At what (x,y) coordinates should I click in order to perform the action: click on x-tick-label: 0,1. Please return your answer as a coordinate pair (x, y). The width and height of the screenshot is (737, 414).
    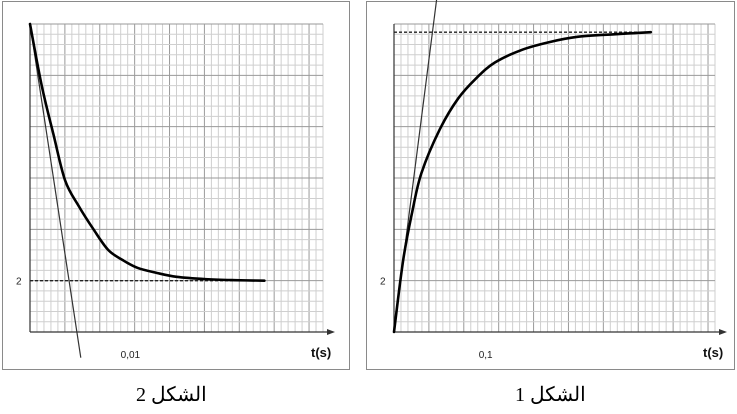
    Looking at the image, I should click on (486, 355).